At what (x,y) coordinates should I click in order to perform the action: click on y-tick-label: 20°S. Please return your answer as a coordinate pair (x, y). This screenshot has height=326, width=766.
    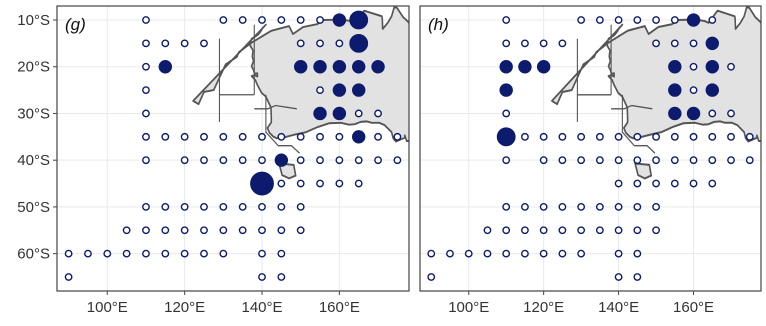
    Looking at the image, I should click on (33, 67).